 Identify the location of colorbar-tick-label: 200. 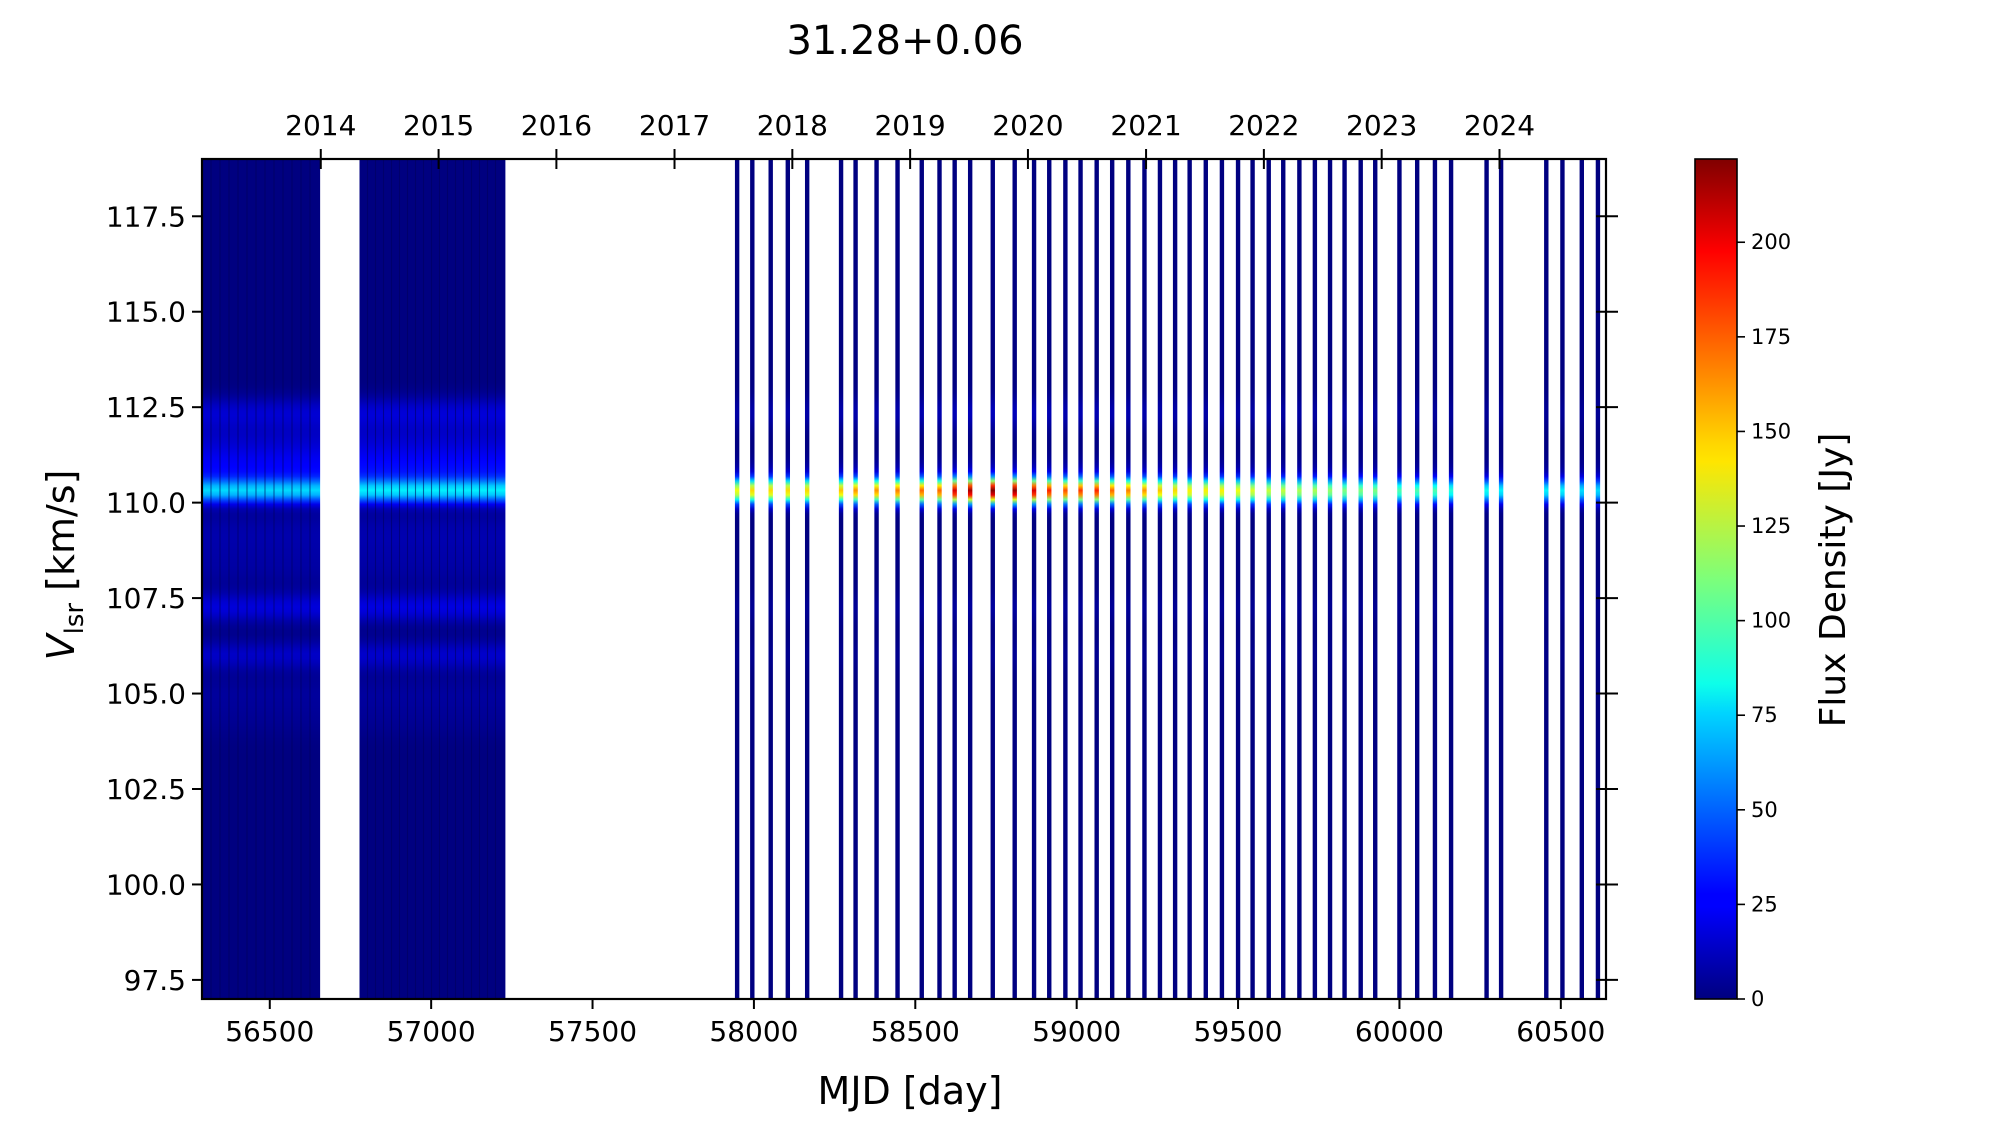
(1771, 242).